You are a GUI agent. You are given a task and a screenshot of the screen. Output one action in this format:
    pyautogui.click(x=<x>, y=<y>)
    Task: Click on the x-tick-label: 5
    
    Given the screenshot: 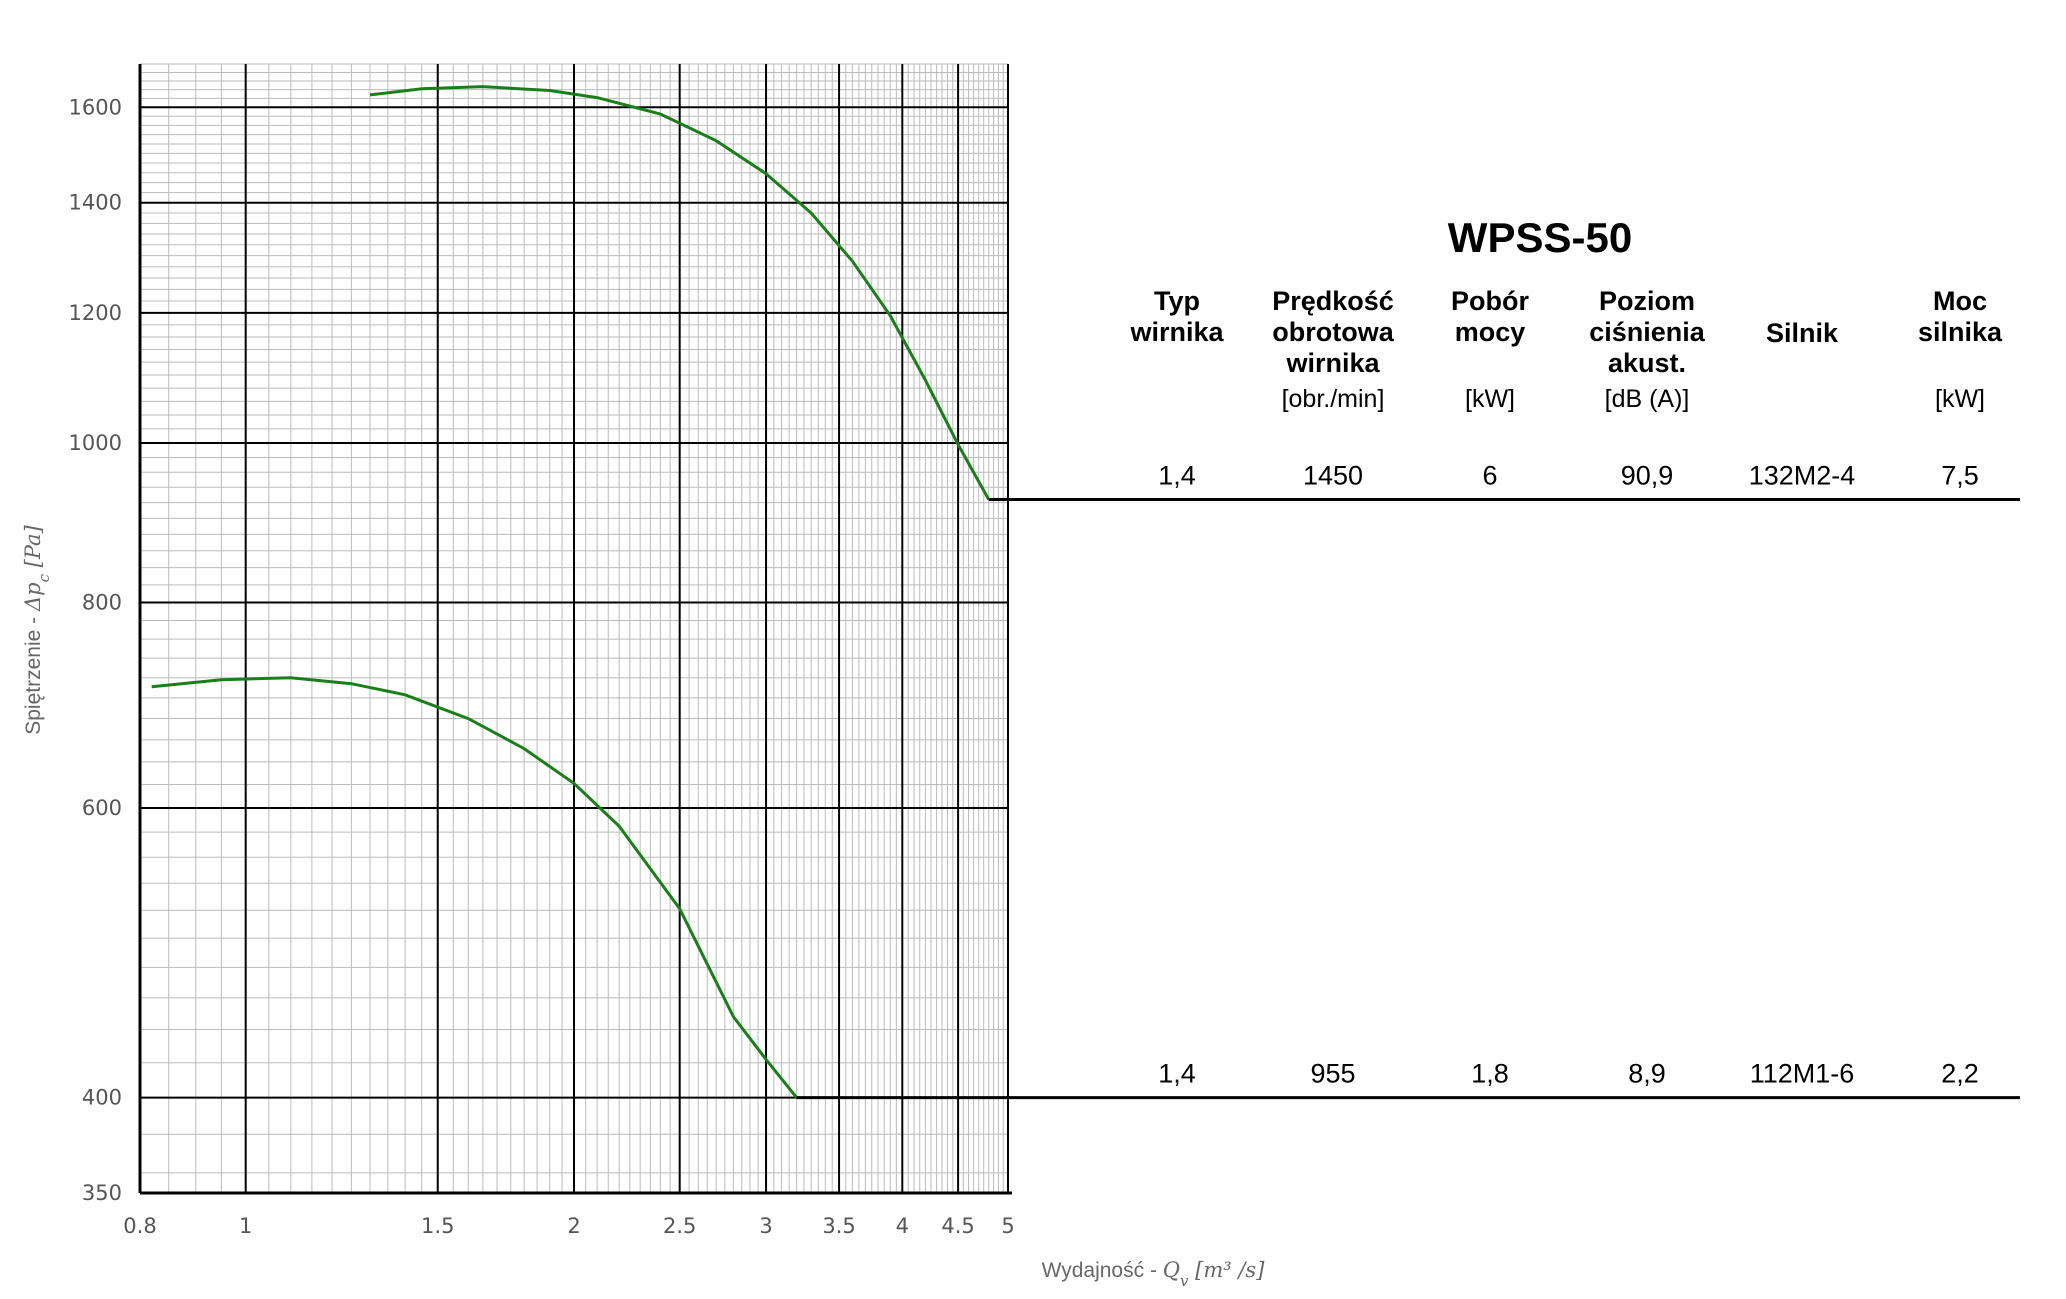 What is the action you would take?
    pyautogui.click(x=1007, y=1226)
    